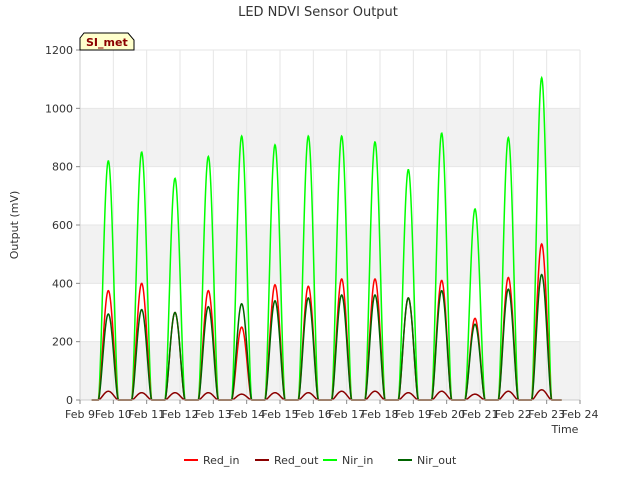  I want to click on x-tick-label: Feb 16, so click(313, 414).